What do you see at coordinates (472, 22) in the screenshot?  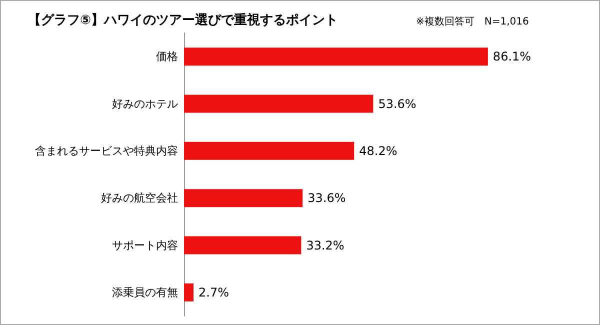 I see `text: ※複数回答可 N=1,016` at bounding box center [472, 22].